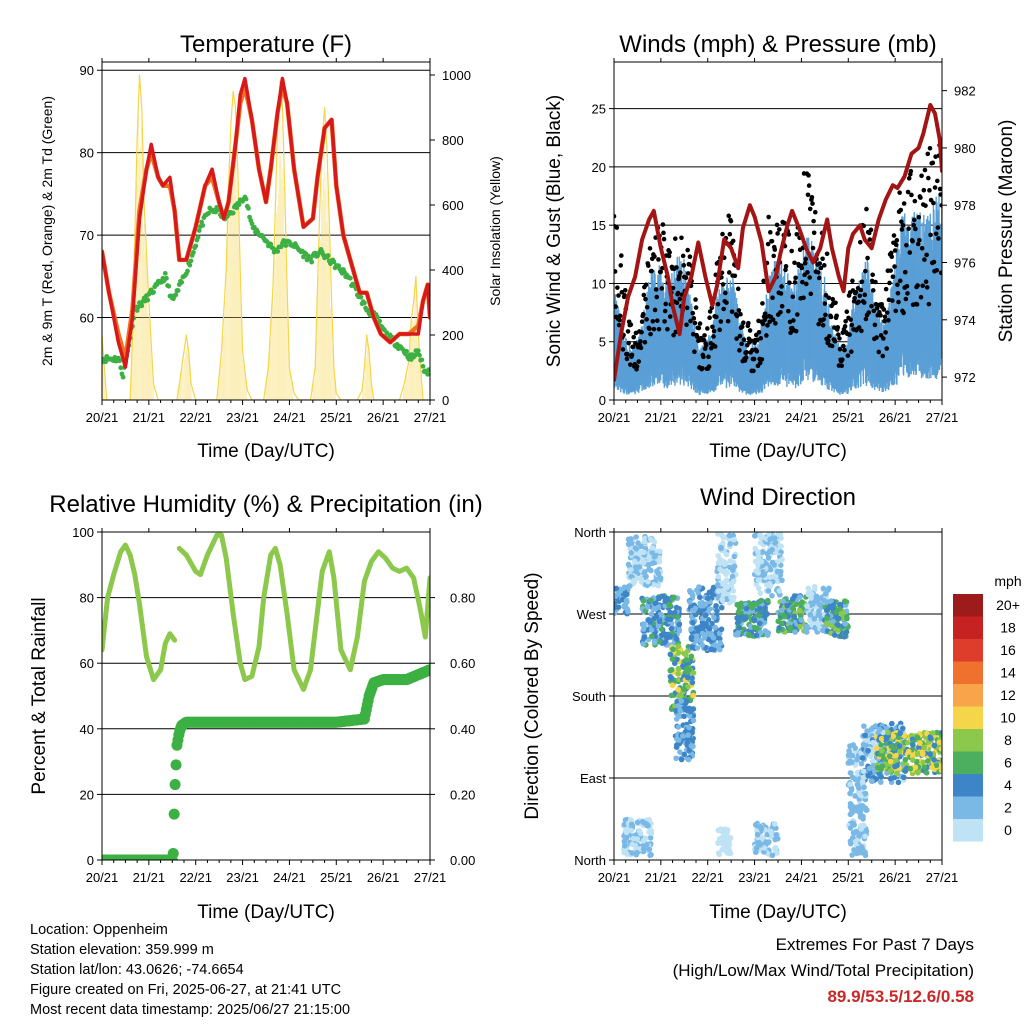 The height and width of the screenshot is (1024, 1024). Describe the element at coordinates (87, 70) in the screenshot. I see `y-tick-label: 90` at that location.